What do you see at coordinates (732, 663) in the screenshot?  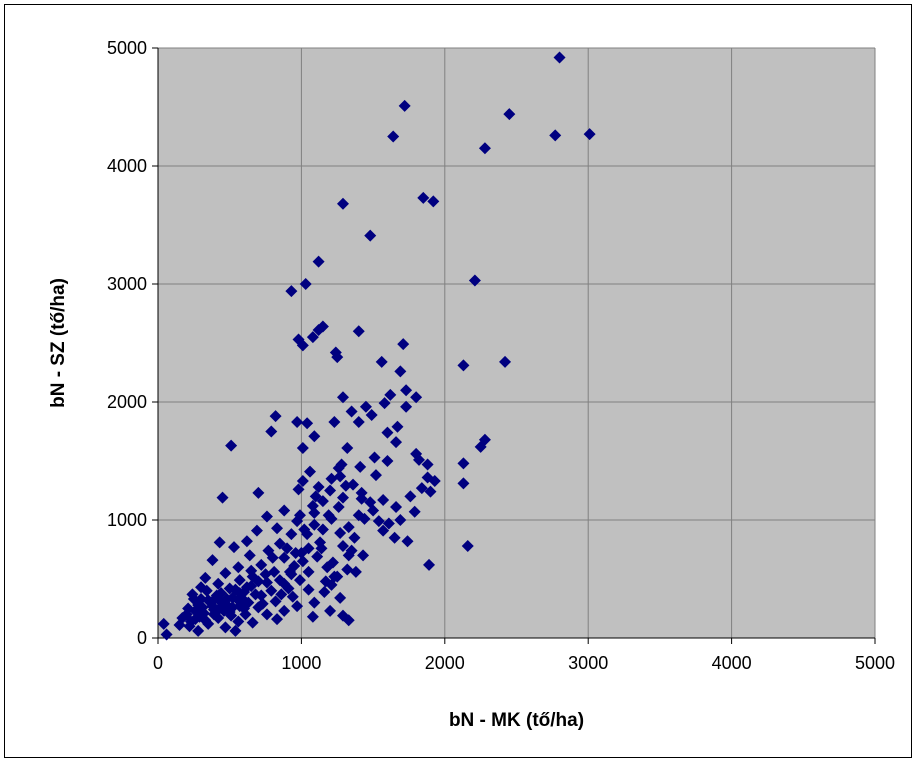 I see `x-tick-label-4: 4000` at bounding box center [732, 663].